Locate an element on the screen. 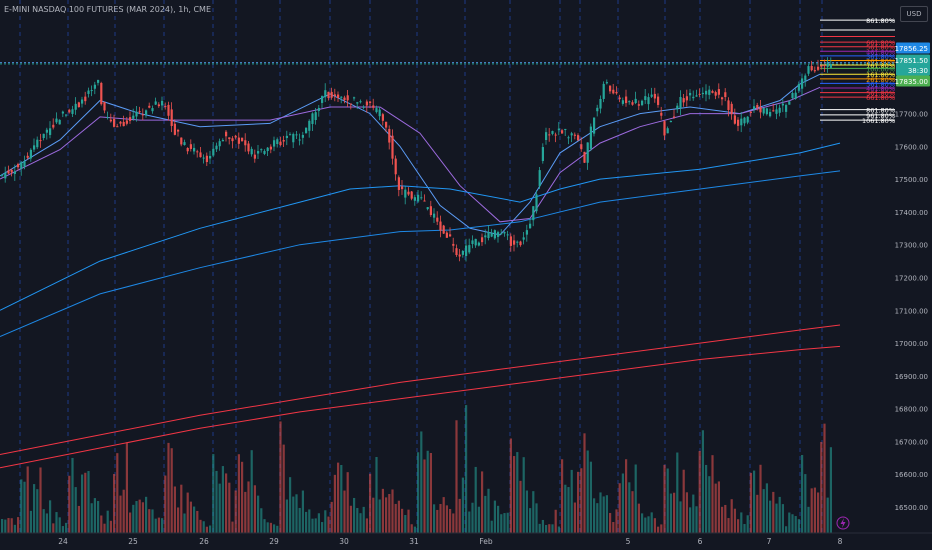 Image resolution: width=932 pixels, height=550 pixels. price-axis-label: 17400.00 is located at coordinates (911, 213).